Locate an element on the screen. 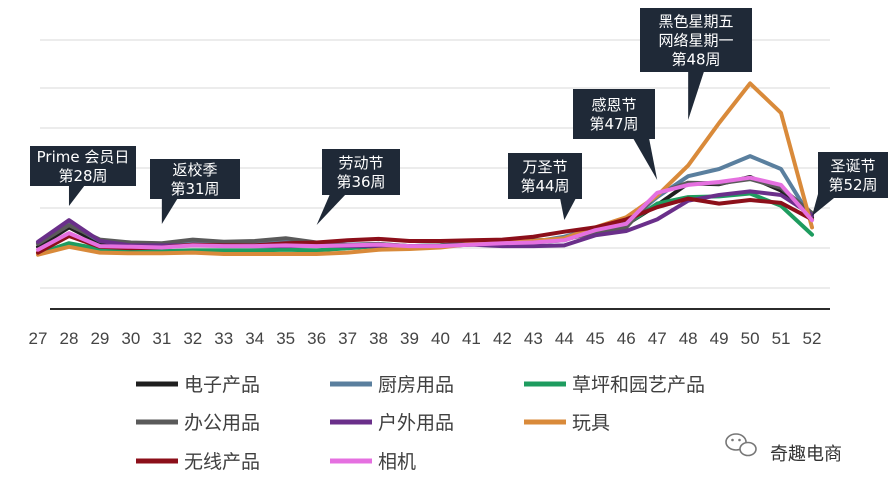 The height and width of the screenshot is (491, 892). watermark-text: 奇趣电商 is located at coordinates (806, 454).